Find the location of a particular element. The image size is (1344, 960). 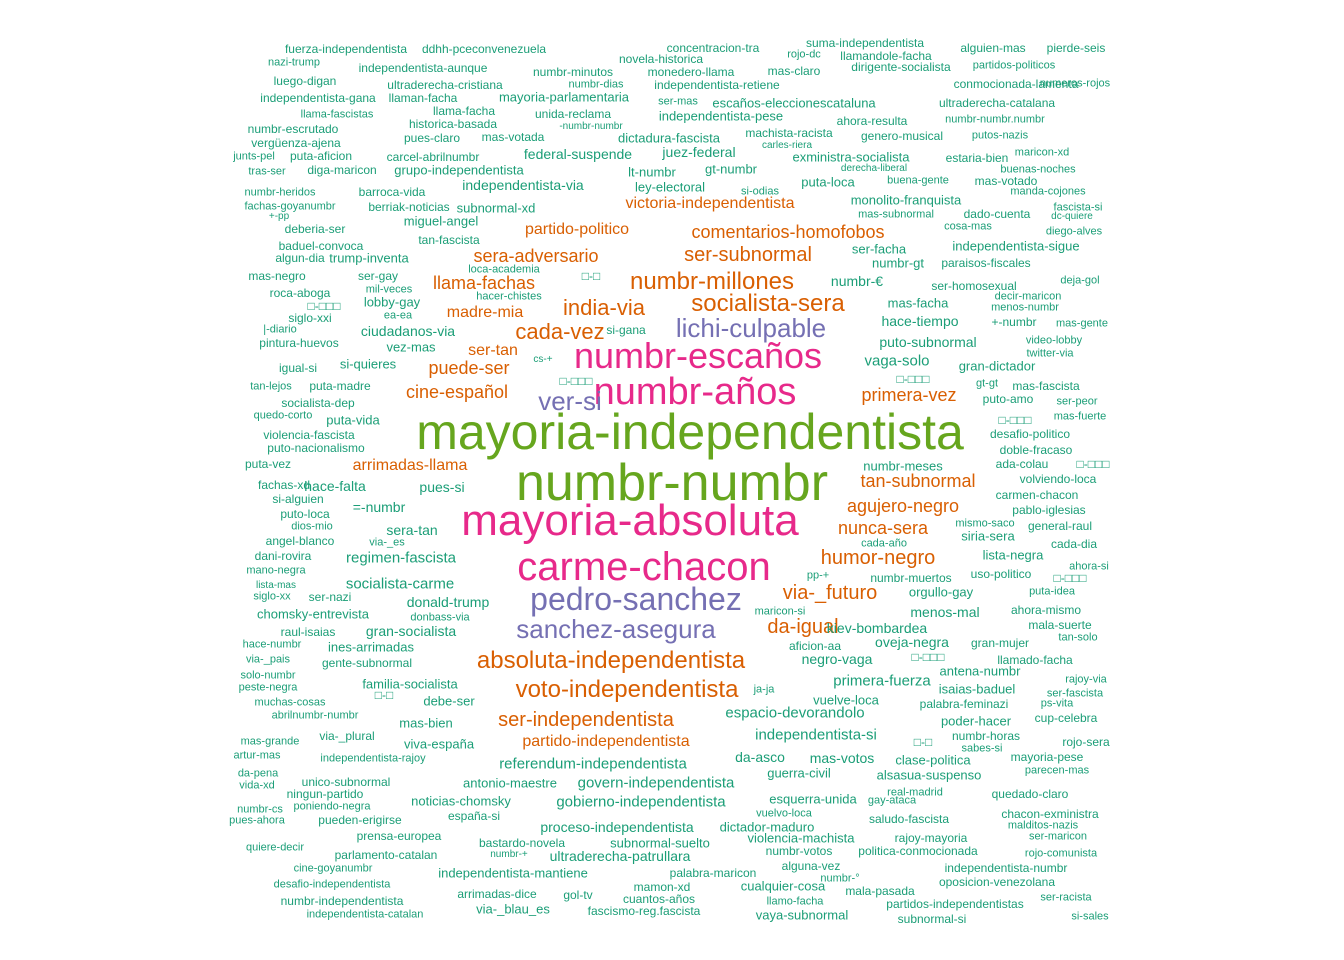

cloud-word: espacio-devorandolo is located at coordinates (795, 713).